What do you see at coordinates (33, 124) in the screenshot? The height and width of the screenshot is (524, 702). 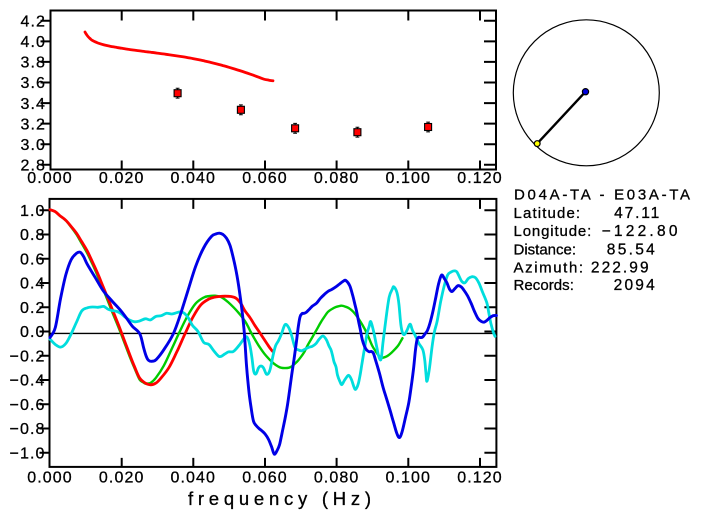 I see `svg-text: 3.2` at bounding box center [33, 124].